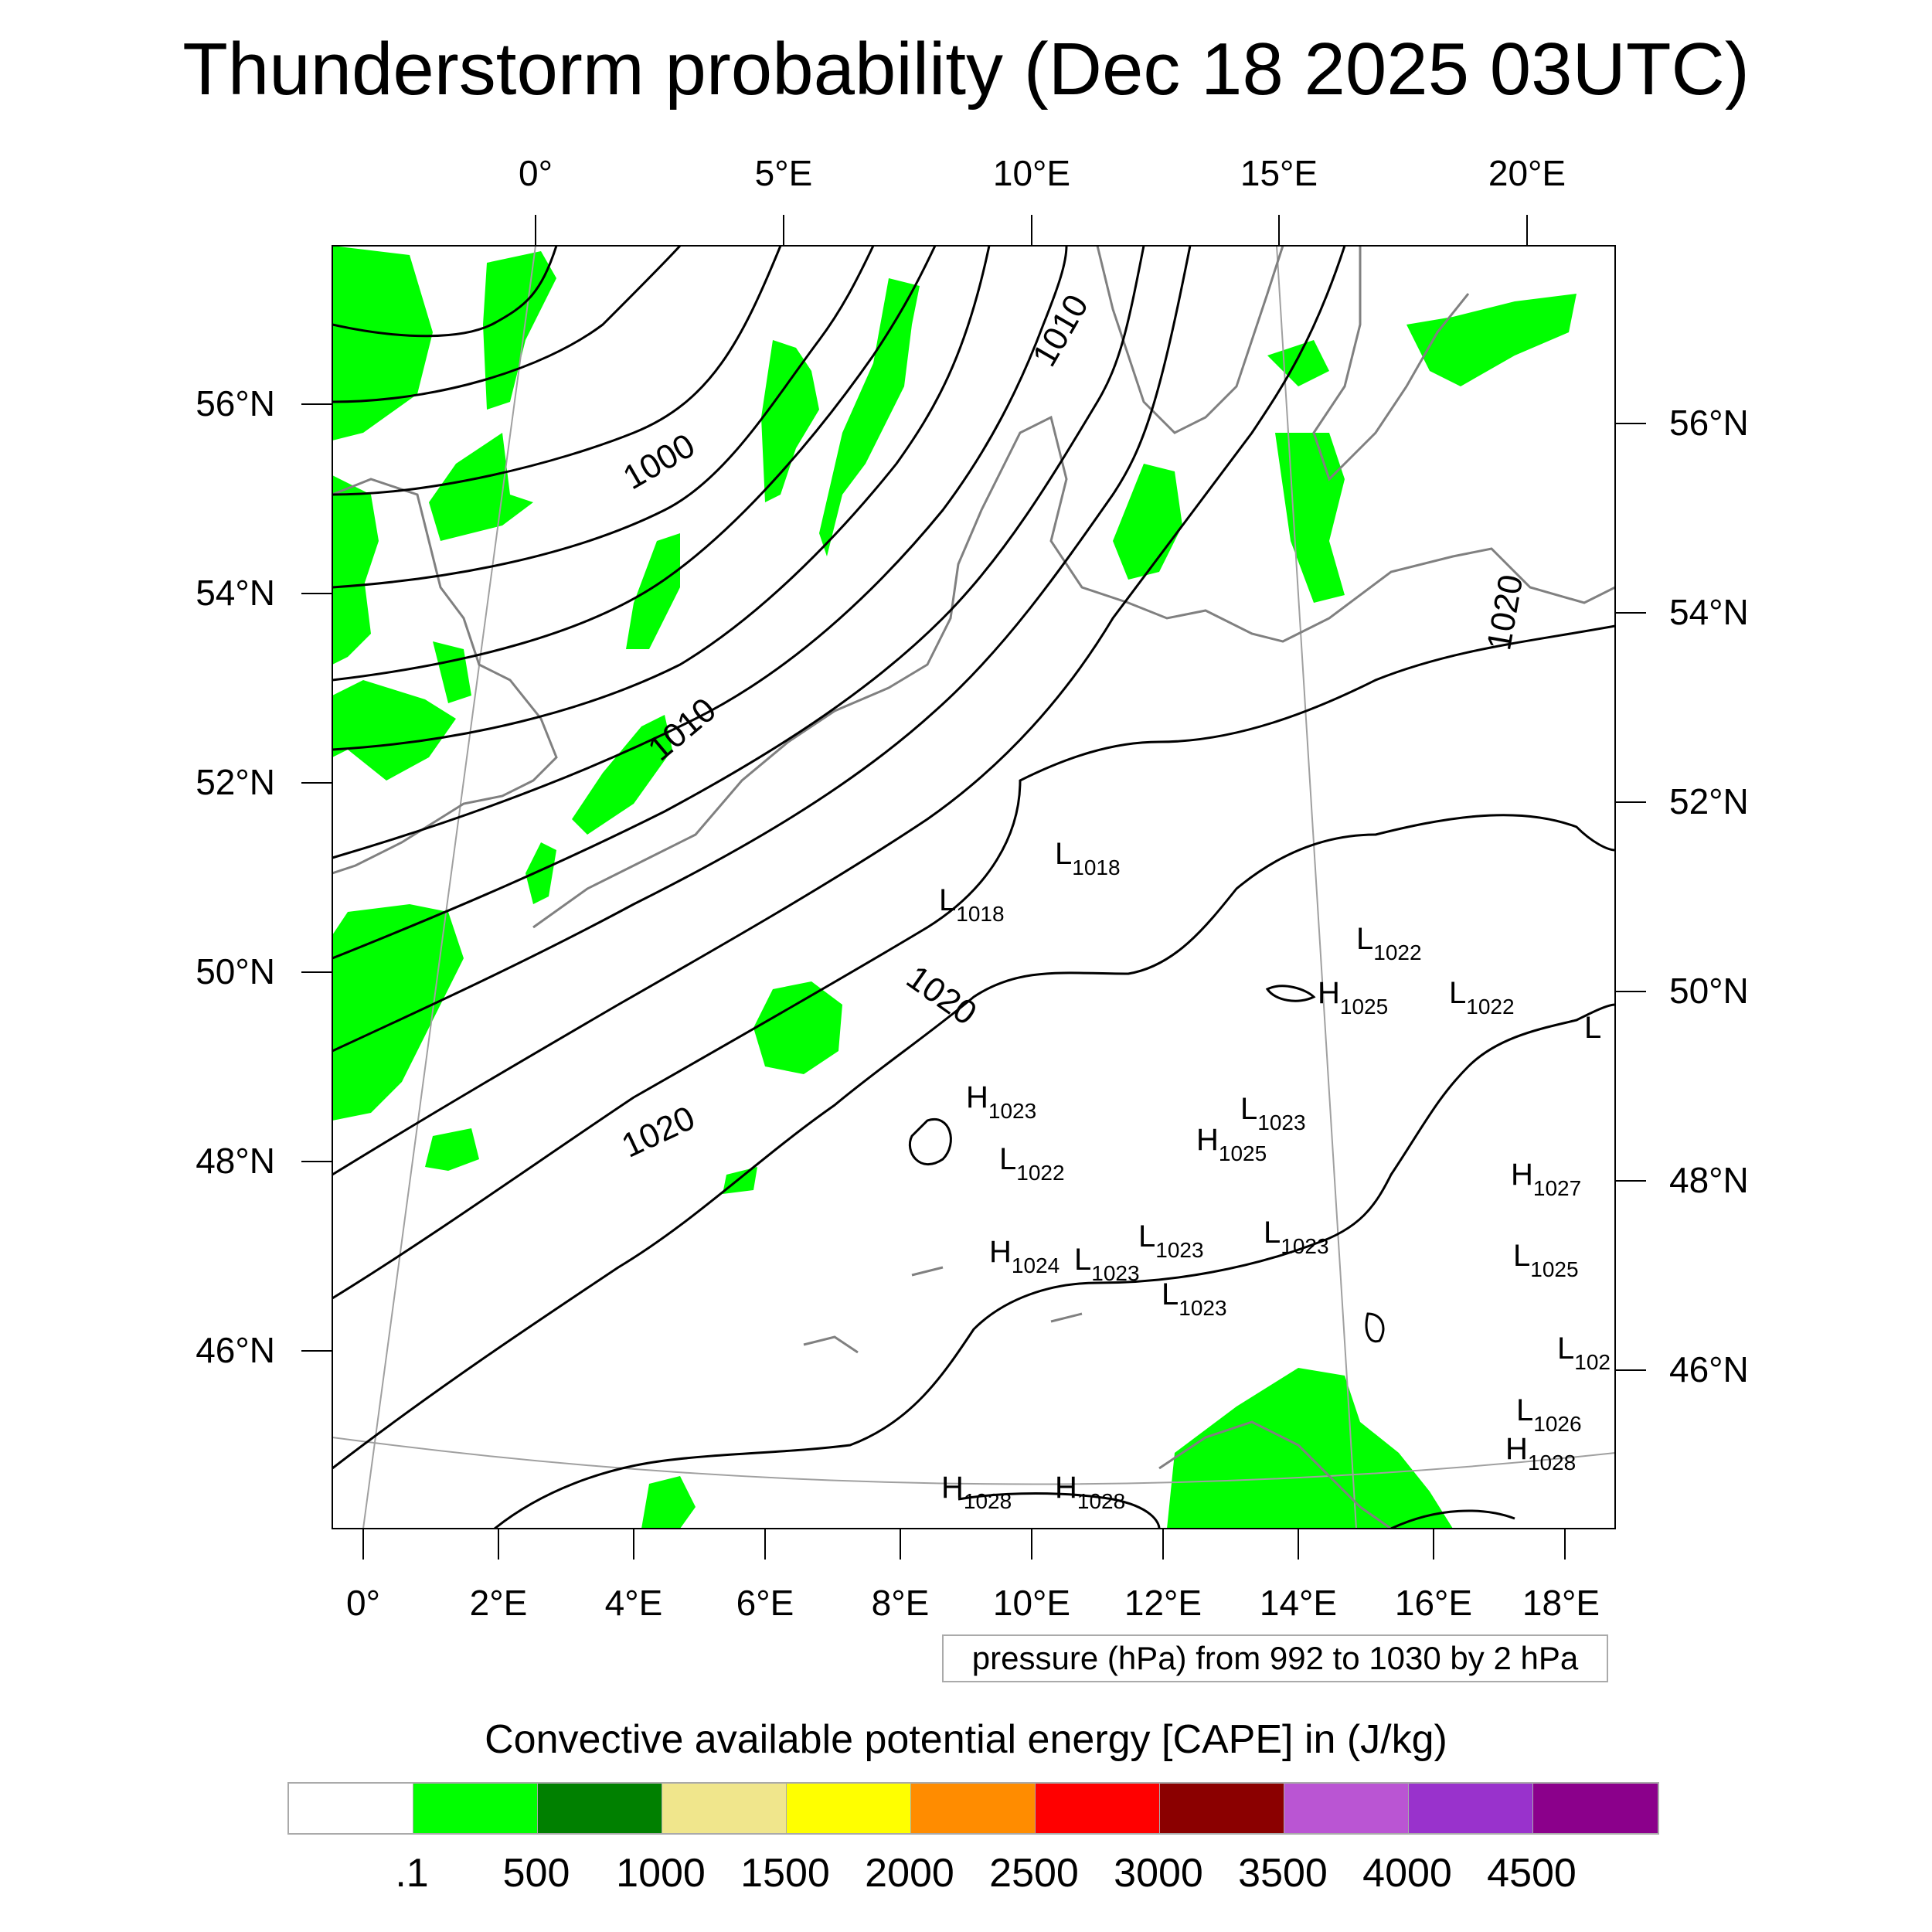 This screenshot has height=1932, width=1932. I want to click on pressure-center-label: L1025, so click(1546, 1260).